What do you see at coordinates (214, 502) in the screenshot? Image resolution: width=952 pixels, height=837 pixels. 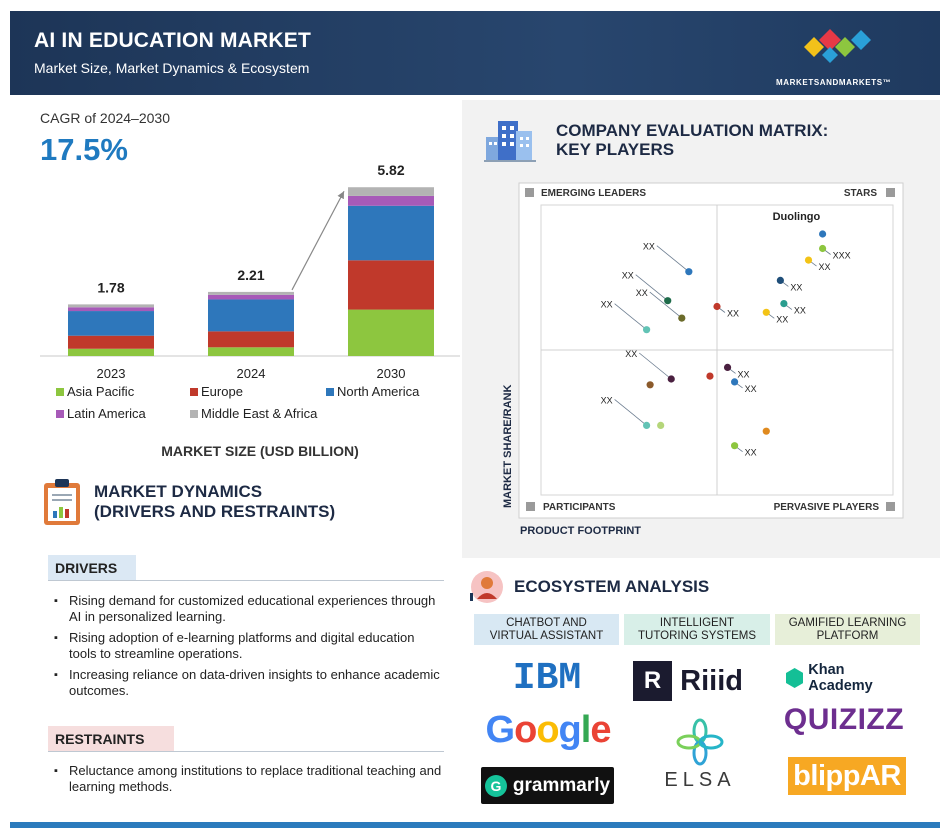 I see `market-dynamics-title: MARKET DYNAMICS (DRIVERS AND RESTRAINTS)` at bounding box center [214, 502].